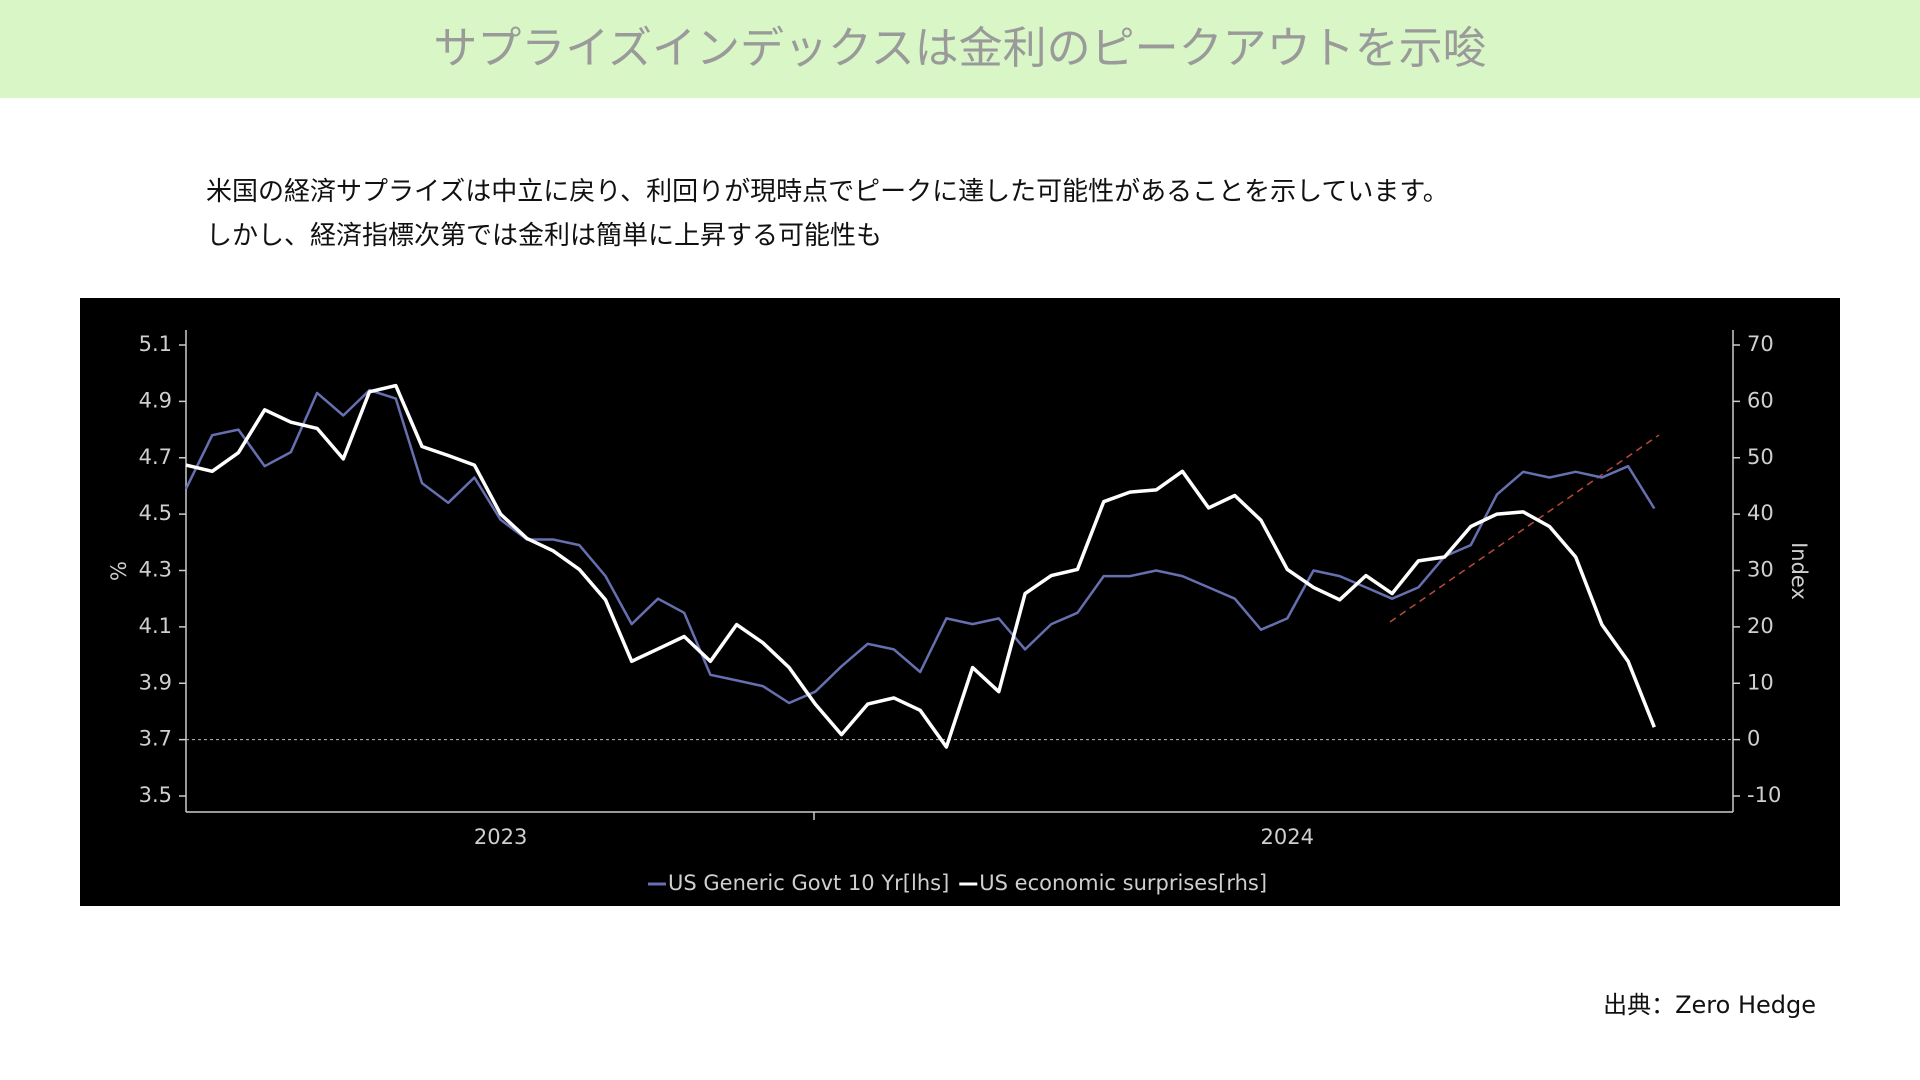  I want to click on x-tick-label: 2023, so click(500, 837).